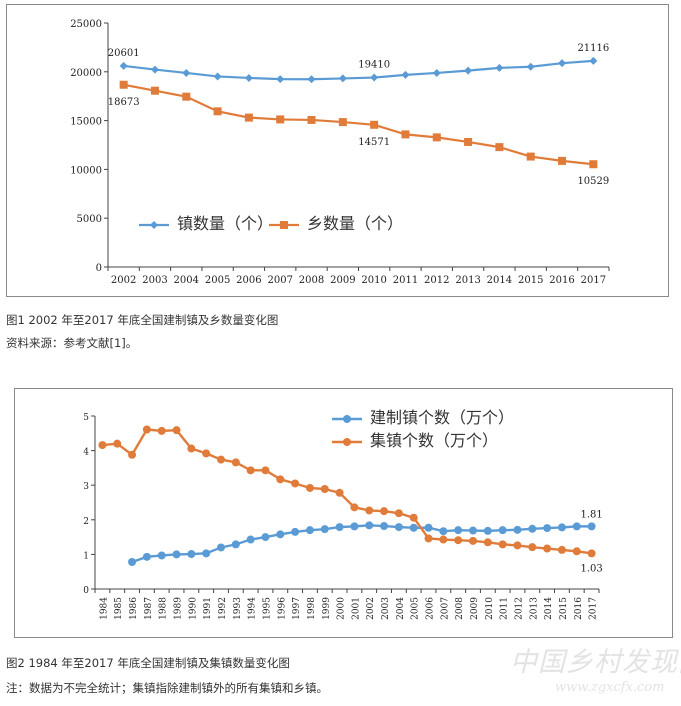 The width and height of the screenshot is (681, 706). Describe the element at coordinates (119, 608) in the screenshot. I see `x-tick-label: 1985` at that location.